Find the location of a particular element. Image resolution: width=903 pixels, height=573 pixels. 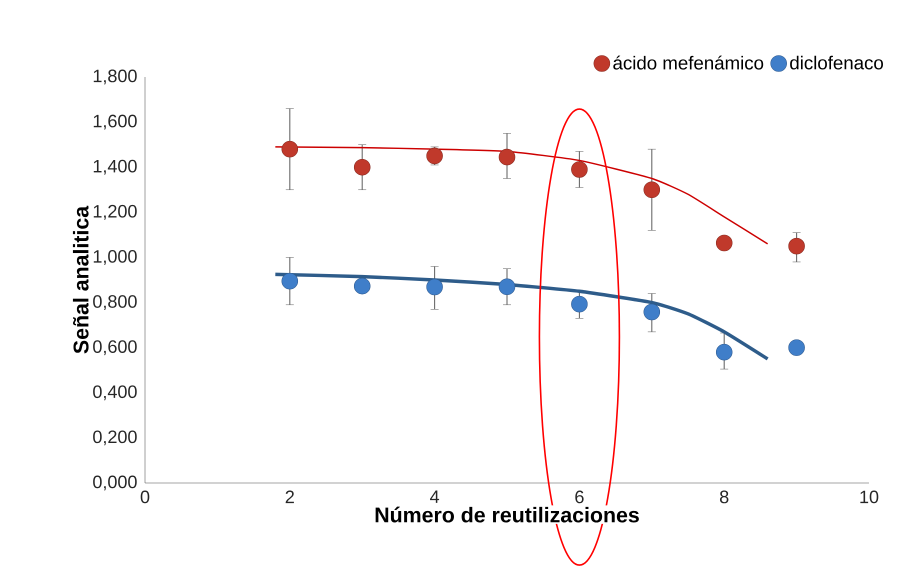

y-tick-label: 0,800 is located at coordinates (115, 302).